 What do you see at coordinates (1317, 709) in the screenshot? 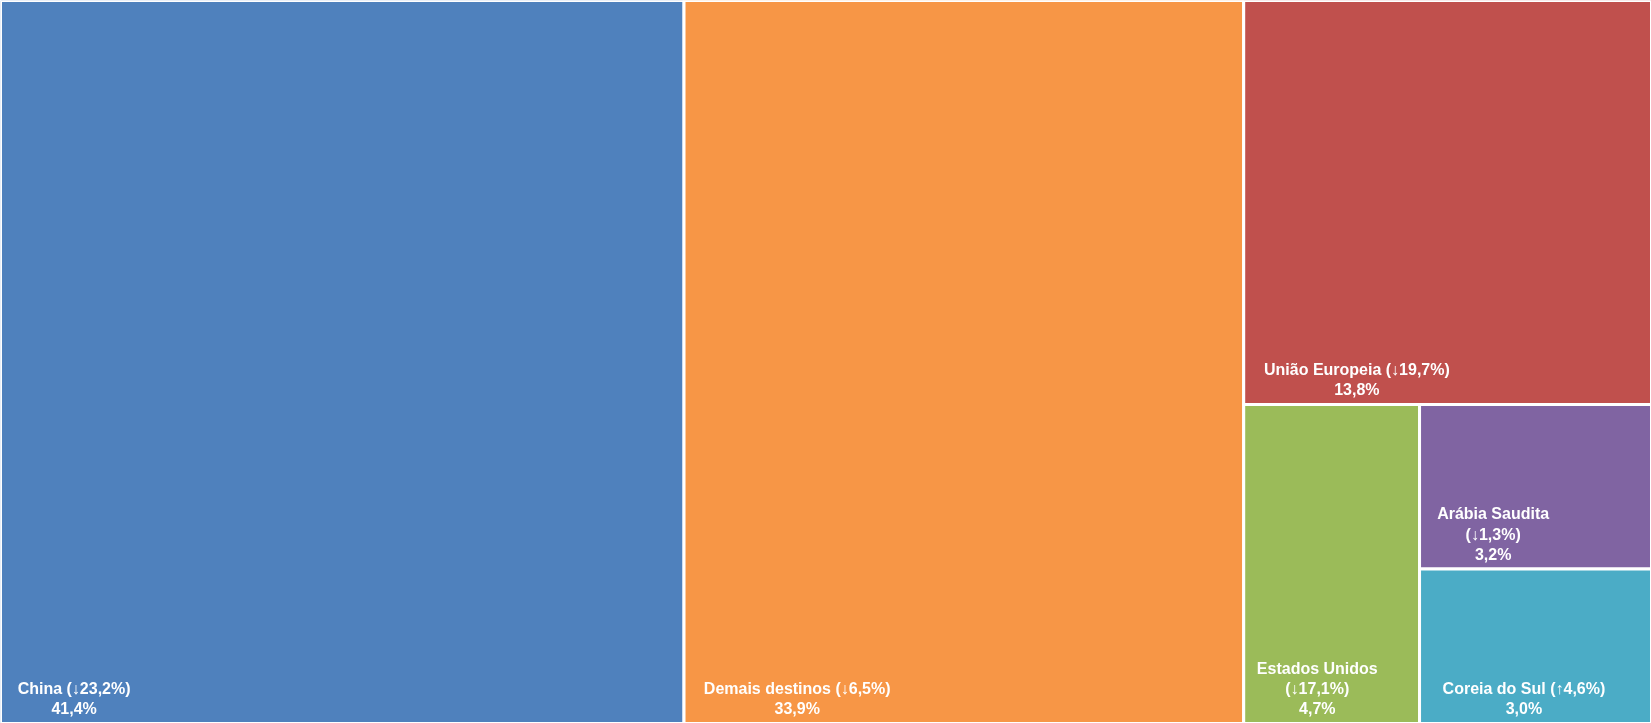
I see `data-label: 4,7%` at bounding box center [1317, 709].